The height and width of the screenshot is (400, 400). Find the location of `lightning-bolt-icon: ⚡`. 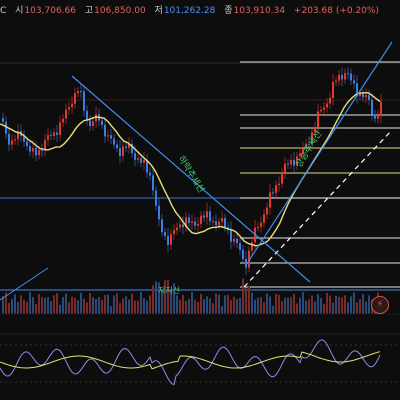

lightning-bolt-icon: ⚡ is located at coordinates (380, 305).